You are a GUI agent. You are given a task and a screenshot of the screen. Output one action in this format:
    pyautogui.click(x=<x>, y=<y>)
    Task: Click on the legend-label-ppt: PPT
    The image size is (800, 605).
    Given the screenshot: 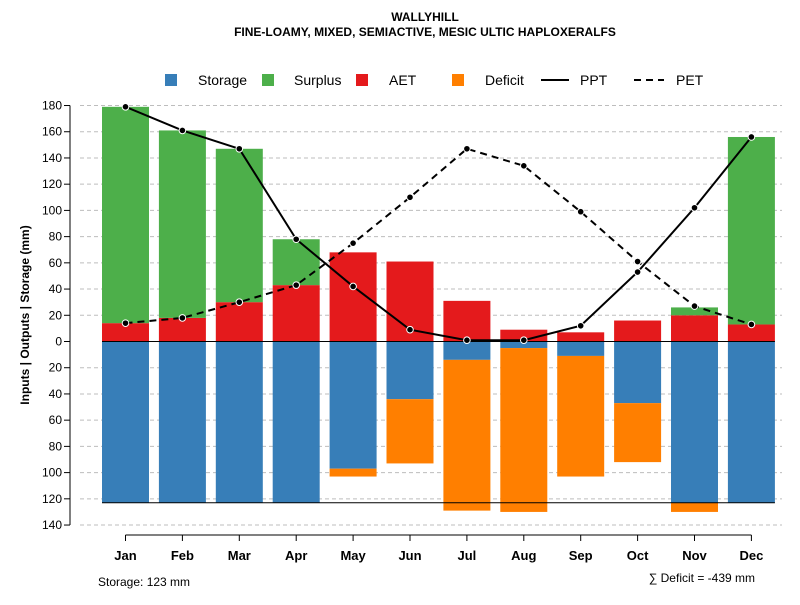 What is the action you would take?
    pyautogui.click(x=594, y=80)
    